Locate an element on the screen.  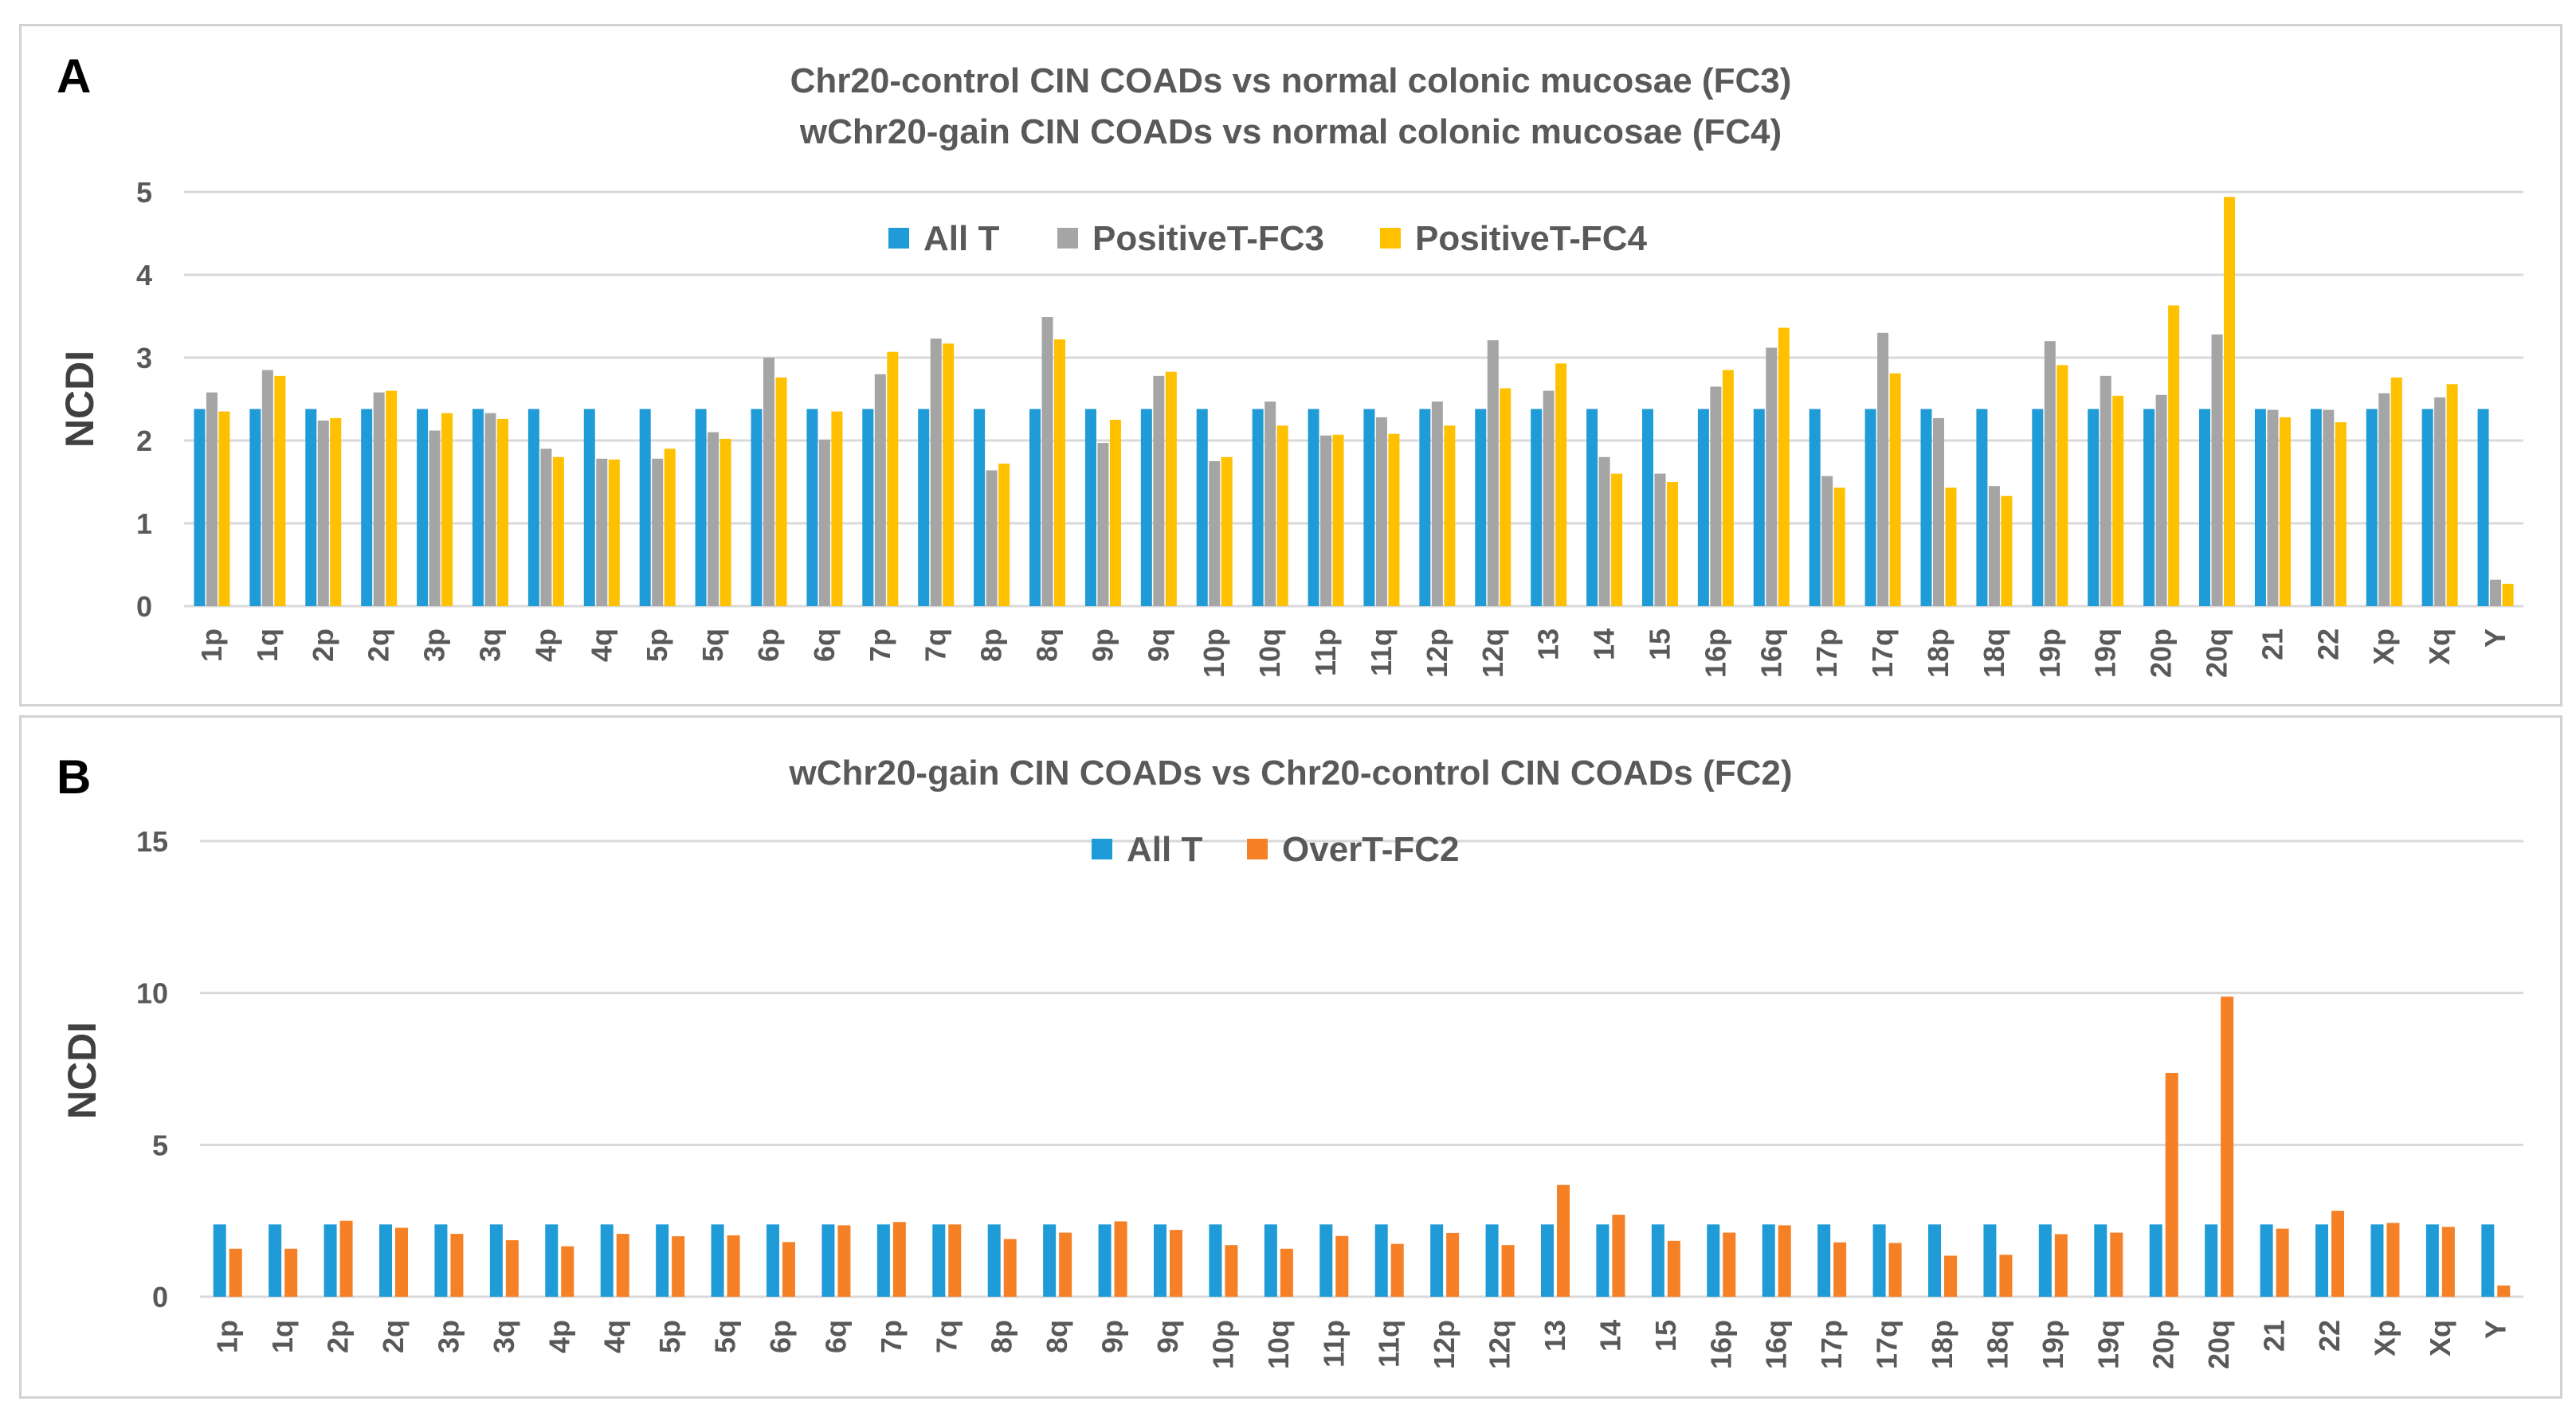
bar-positivet-fc3-8q is located at coordinates (1047, 461).